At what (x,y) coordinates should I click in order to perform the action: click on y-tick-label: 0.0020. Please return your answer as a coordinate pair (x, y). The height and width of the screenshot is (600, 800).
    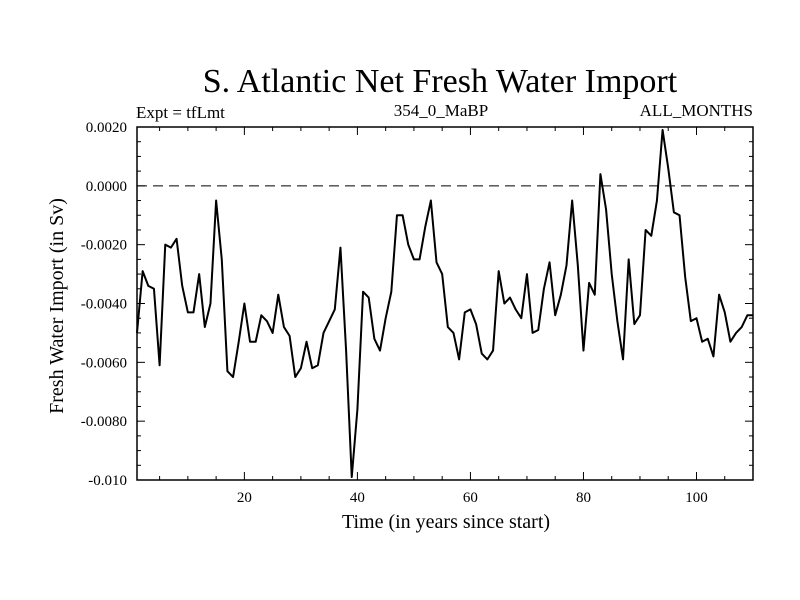
    Looking at the image, I should click on (106, 128).